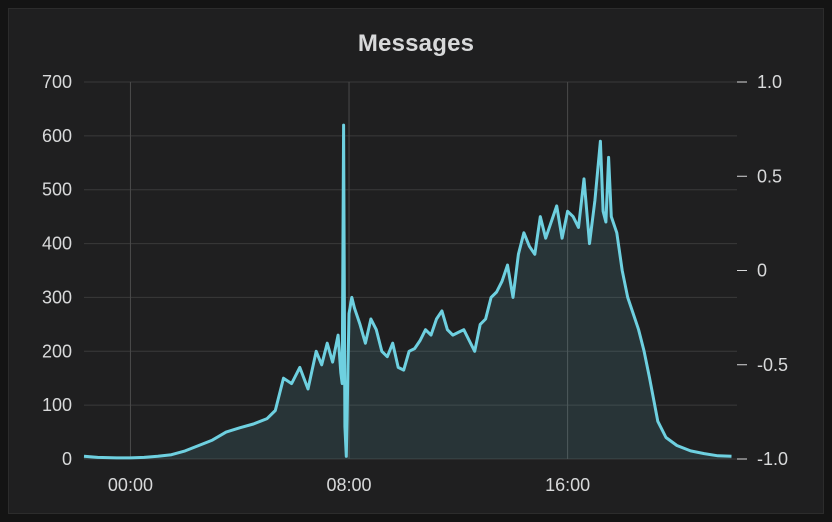 This screenshot has height=522, width=832. I want to click on y-right-tick-label: -0.5, so click(772, 365).